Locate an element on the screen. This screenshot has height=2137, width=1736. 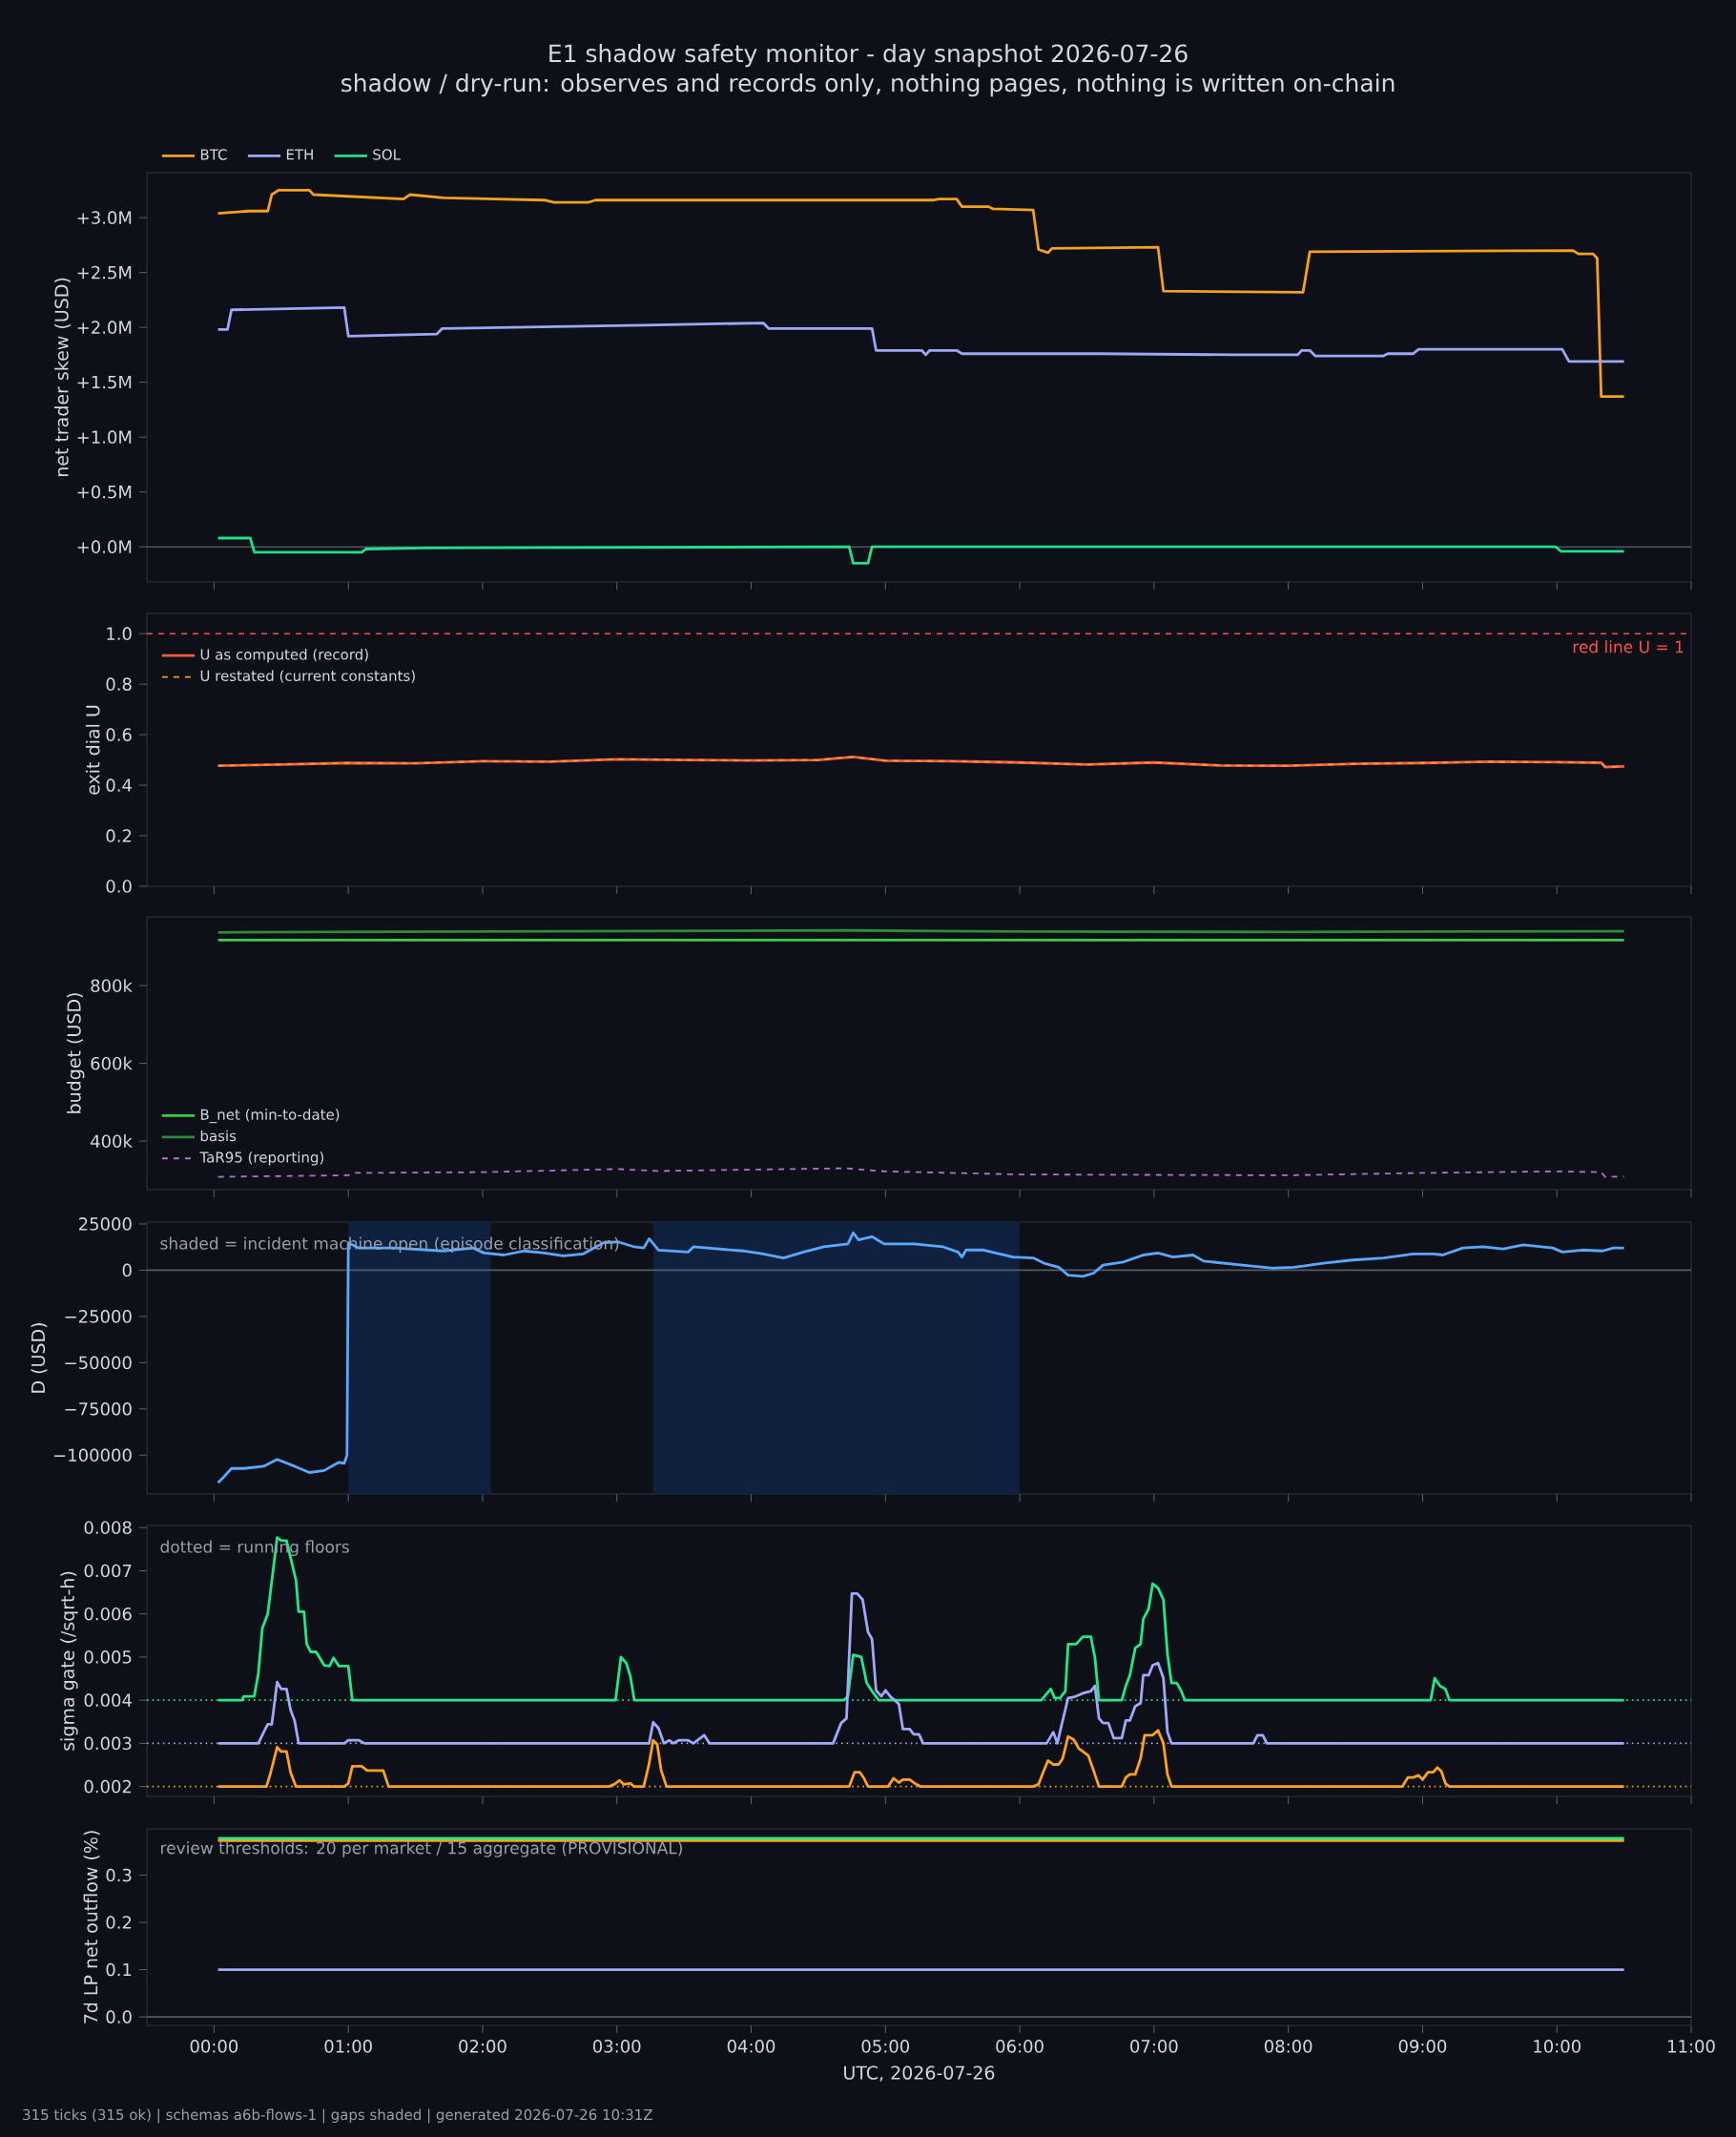
y-tick-label: +1.5M is located at coordinates (104, 382).